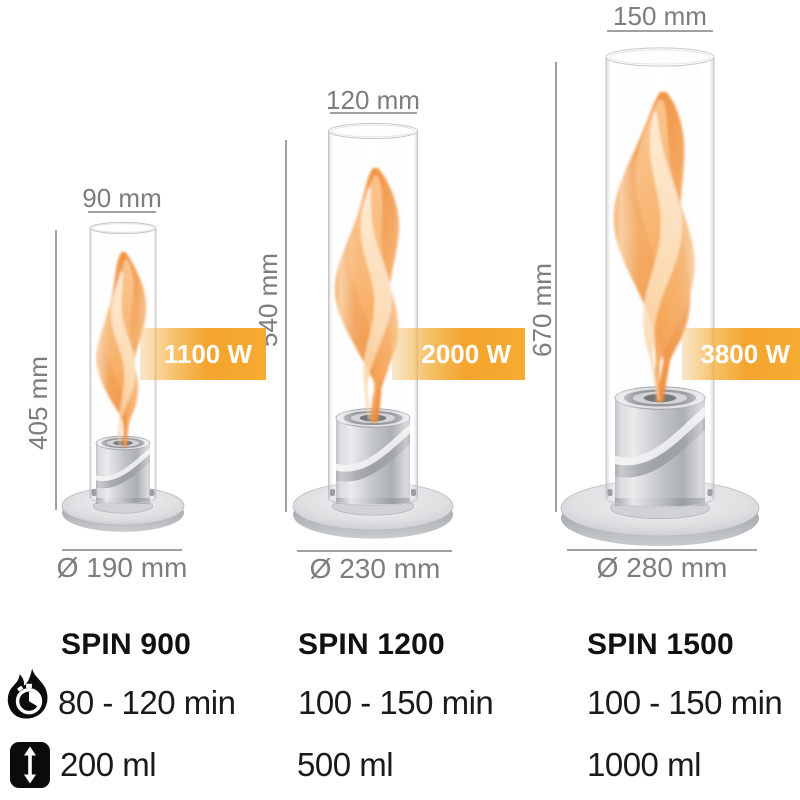 Image resolution: width=800 pixels, height=800 pixels. What do you see at coordinates (375, 568) in the screenshot?
I see `diameter-label-spin1200: Ø 230 mm` at bounding box center [375, 568].